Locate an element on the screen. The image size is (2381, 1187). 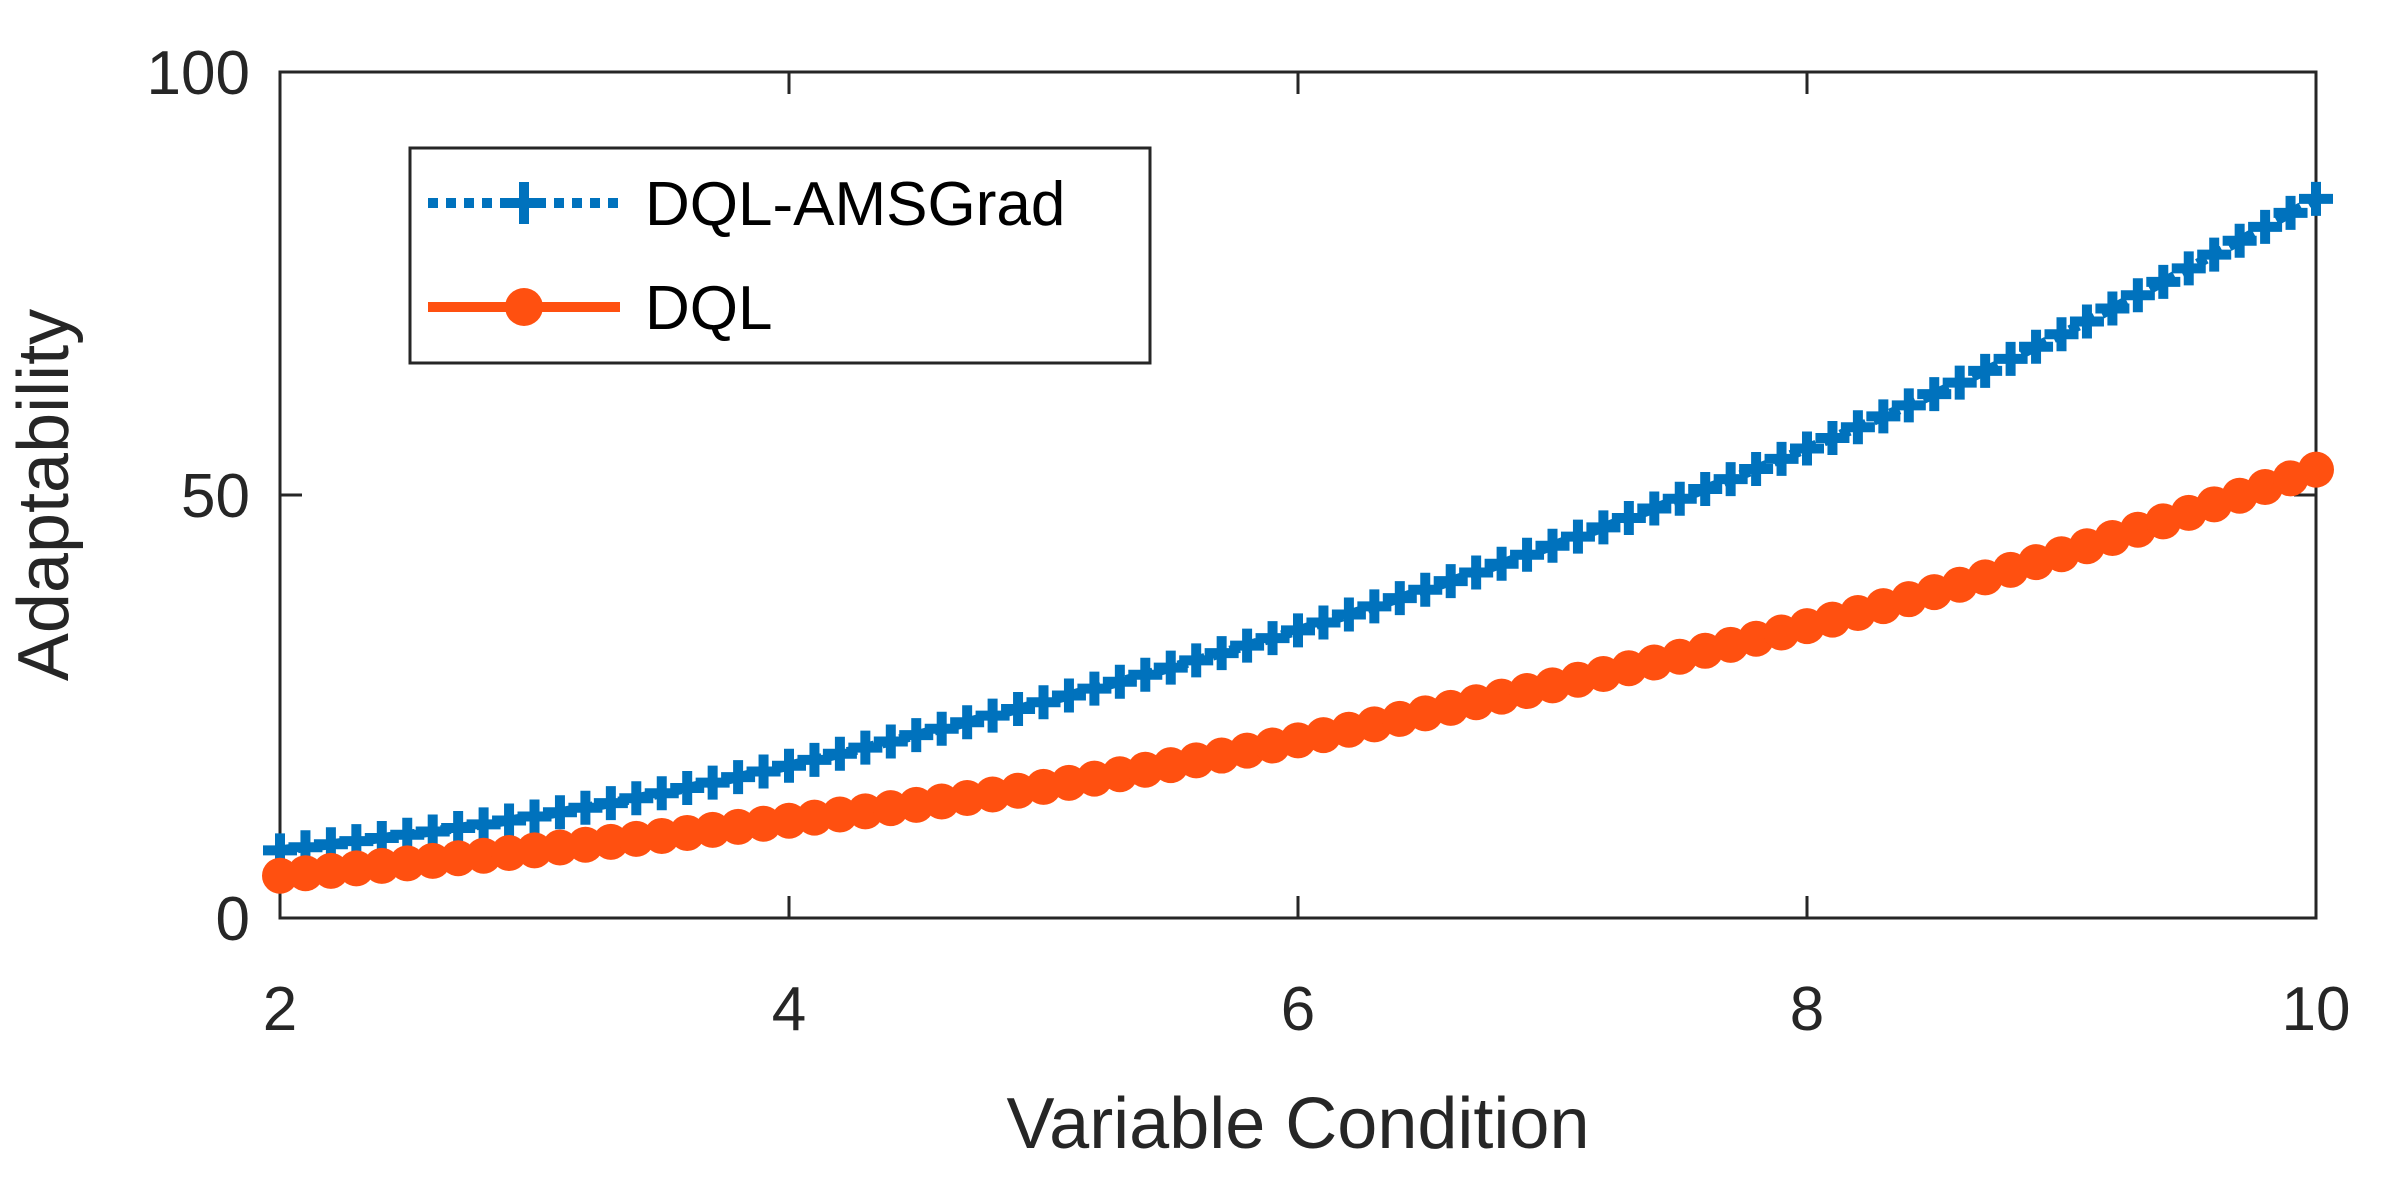
x-tick-label-4: 4 is located at coordinates (789, 1009).